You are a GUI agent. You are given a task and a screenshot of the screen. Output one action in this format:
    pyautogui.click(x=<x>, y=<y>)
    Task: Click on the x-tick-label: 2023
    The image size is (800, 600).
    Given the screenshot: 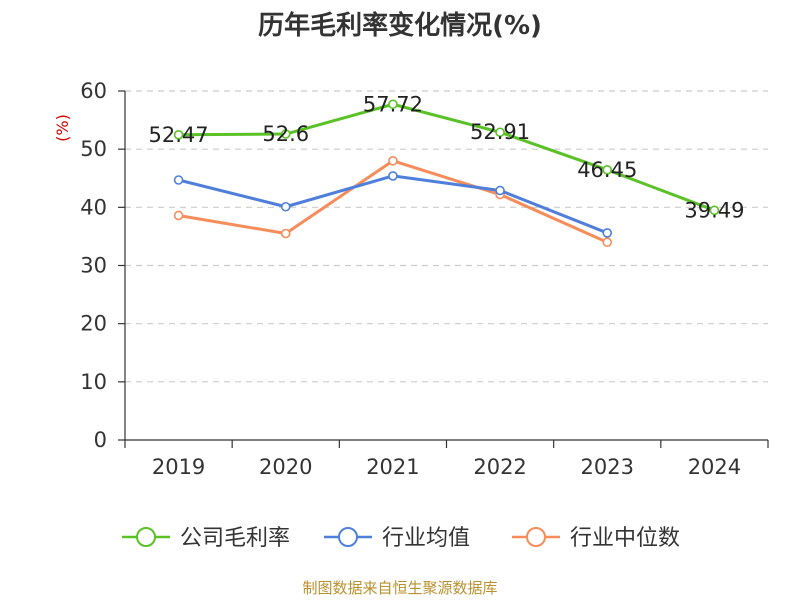 What is the action you would take?
    pyautogui.click(x=607, y=467)
    